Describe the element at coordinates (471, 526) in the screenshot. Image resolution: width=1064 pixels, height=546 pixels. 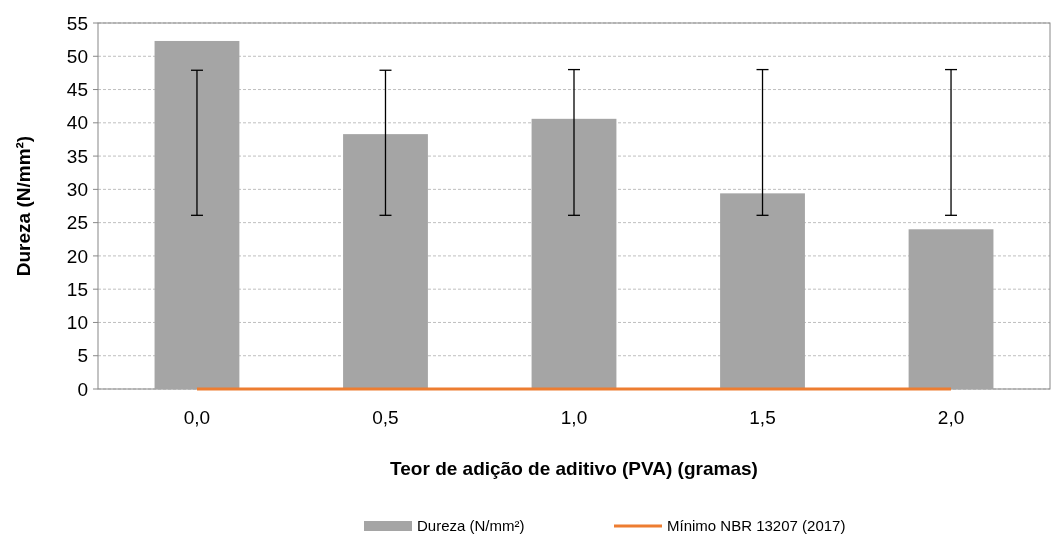
I see `legend-label: Dureza (N/mm²)` at that location.